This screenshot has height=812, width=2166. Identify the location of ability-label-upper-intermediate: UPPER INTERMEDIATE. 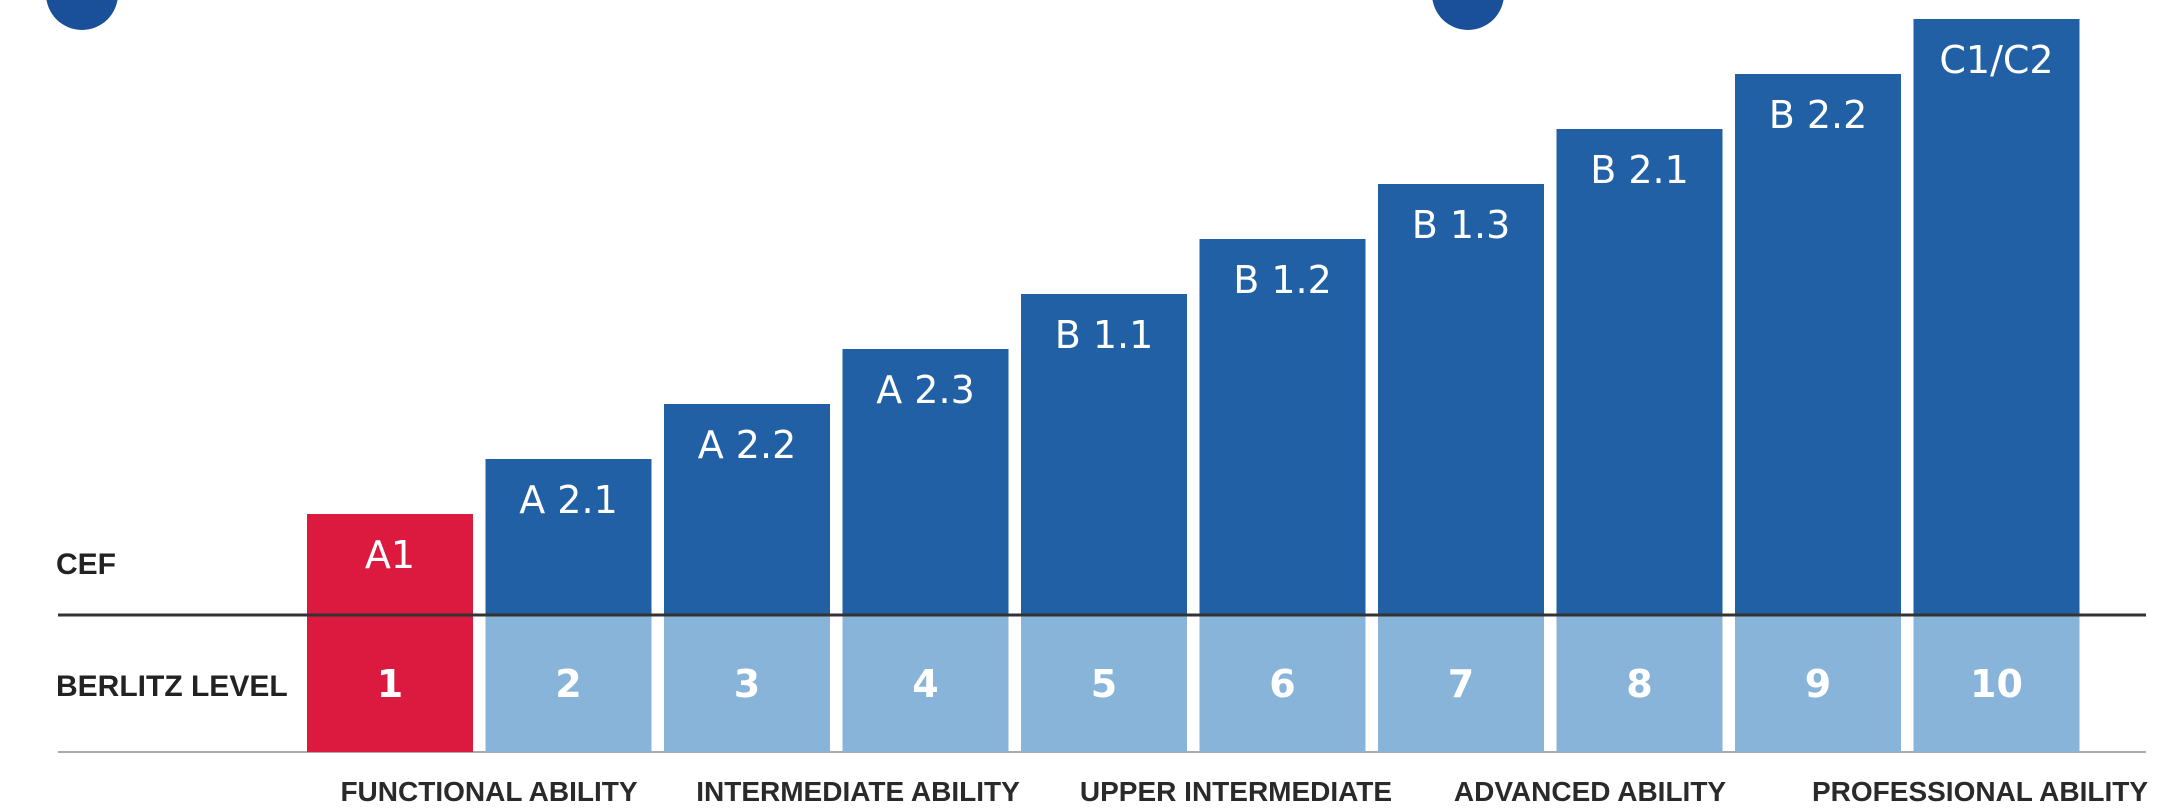
(1236, 791).